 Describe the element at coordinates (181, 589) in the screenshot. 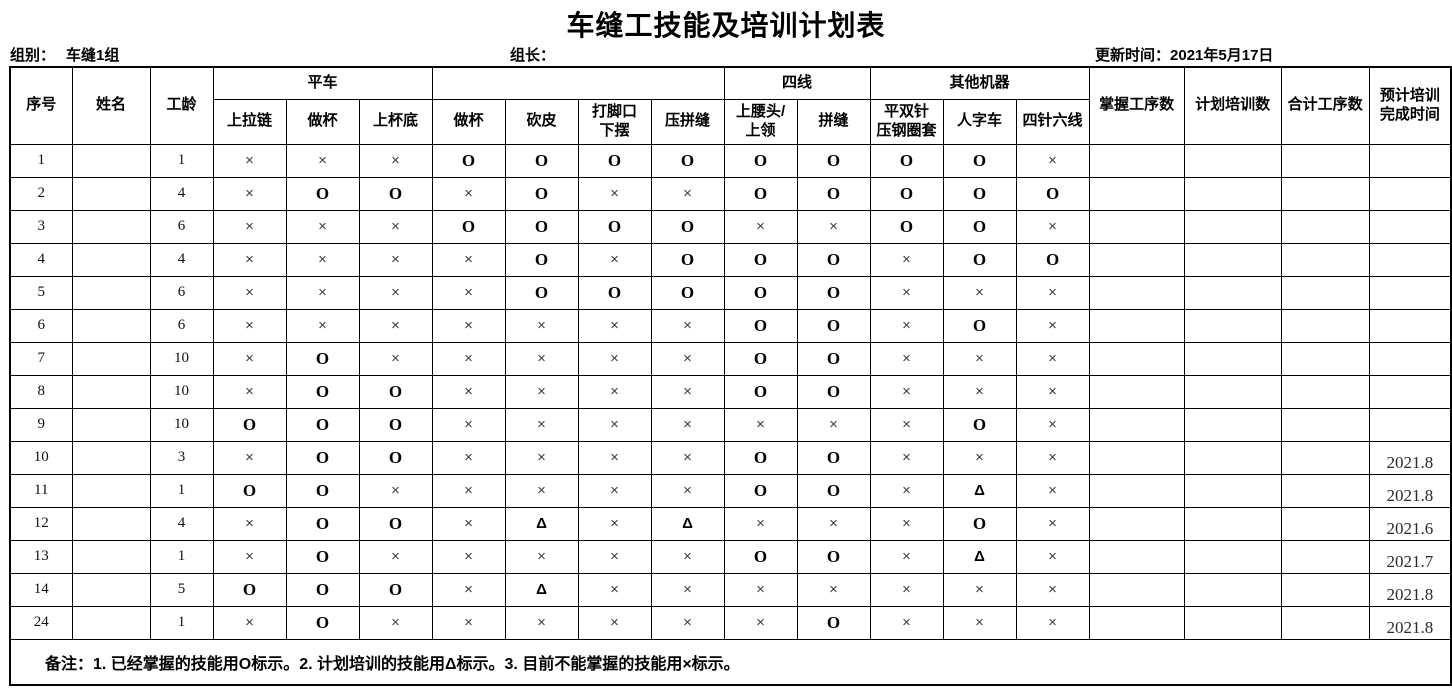

I see `years-cell: 5` at that location.